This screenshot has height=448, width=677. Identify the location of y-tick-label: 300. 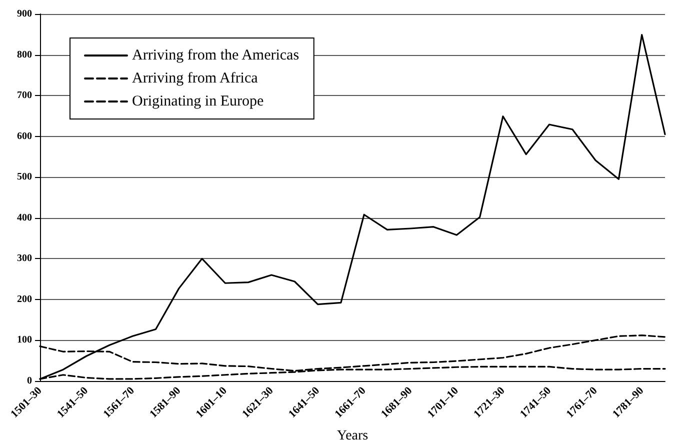
(24, 258).